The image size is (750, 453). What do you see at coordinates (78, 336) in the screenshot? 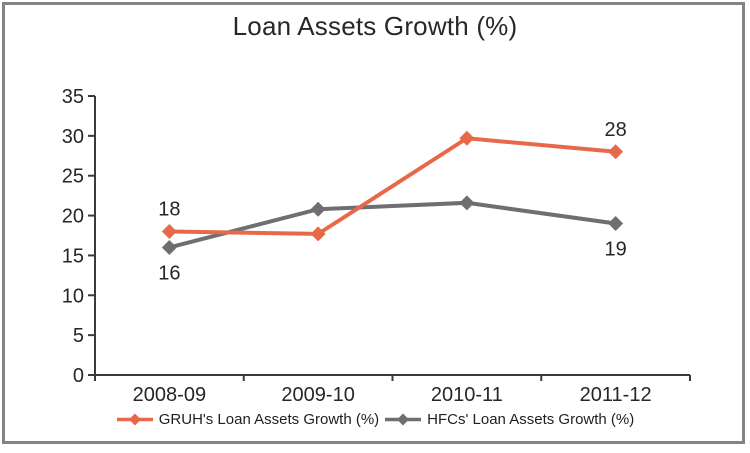
I see `svg-text: 5` at bounding box center [78, 336].